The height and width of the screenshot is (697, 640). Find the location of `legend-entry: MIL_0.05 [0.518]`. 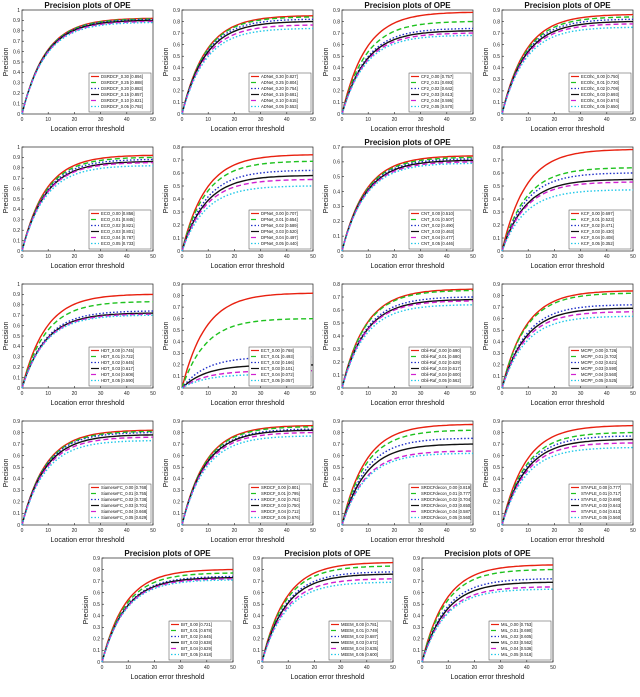

legend-entry: MIL_0.05 [0.518] is located at coordinates (516, 654).